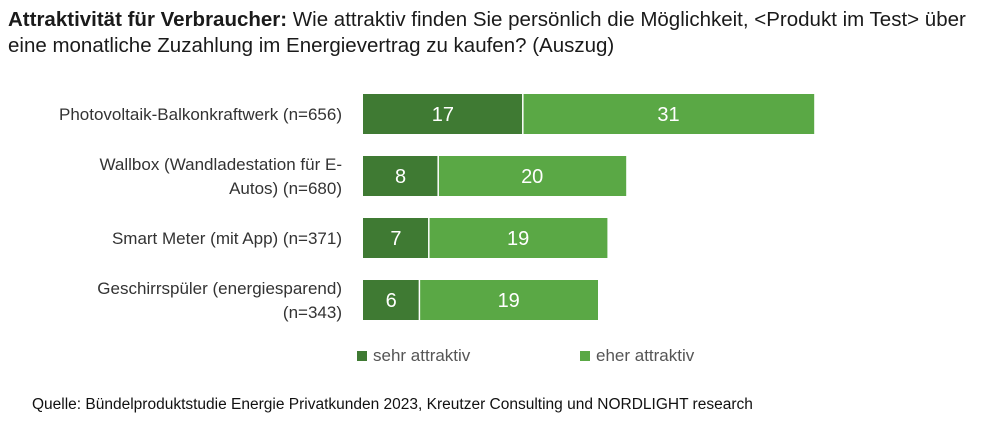 This screenshot has width=1000, height=427. Describe the element at coordinates (200, 114) in the screenshot. I see `category-label: Photovoltaik-Balkonkraftwerk (n=656)` at that location.